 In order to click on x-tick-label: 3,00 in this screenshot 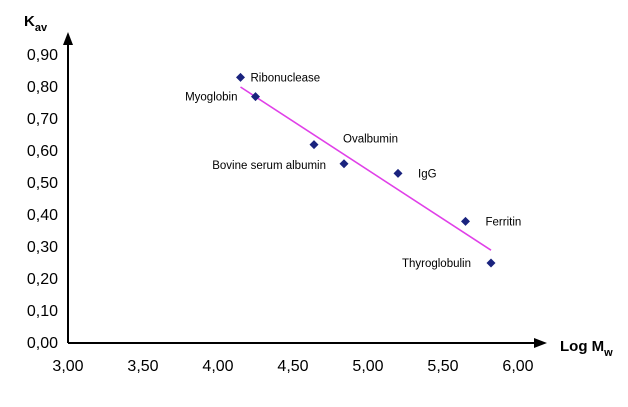, I will do `click(67, 366)`.